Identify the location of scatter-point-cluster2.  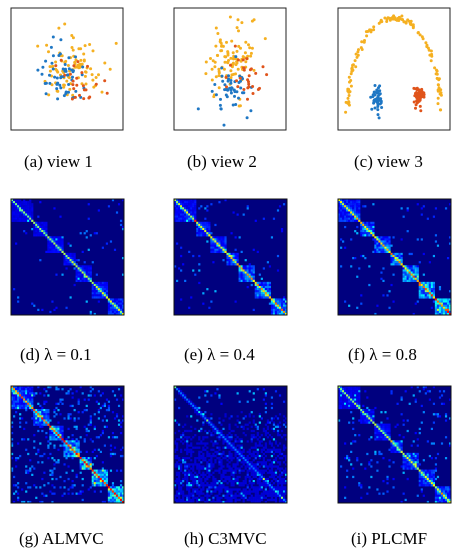
(220, 99).